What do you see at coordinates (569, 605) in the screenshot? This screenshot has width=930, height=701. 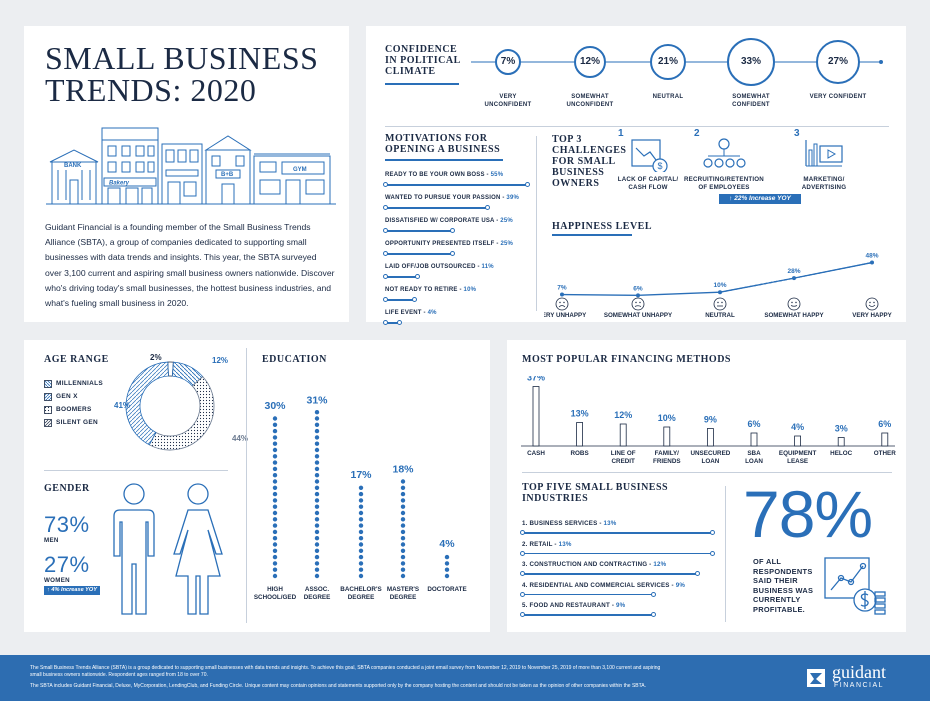 I see `industry-label: 5. FOOD AND RESTAURANT -` at bounding box center [569, 605].